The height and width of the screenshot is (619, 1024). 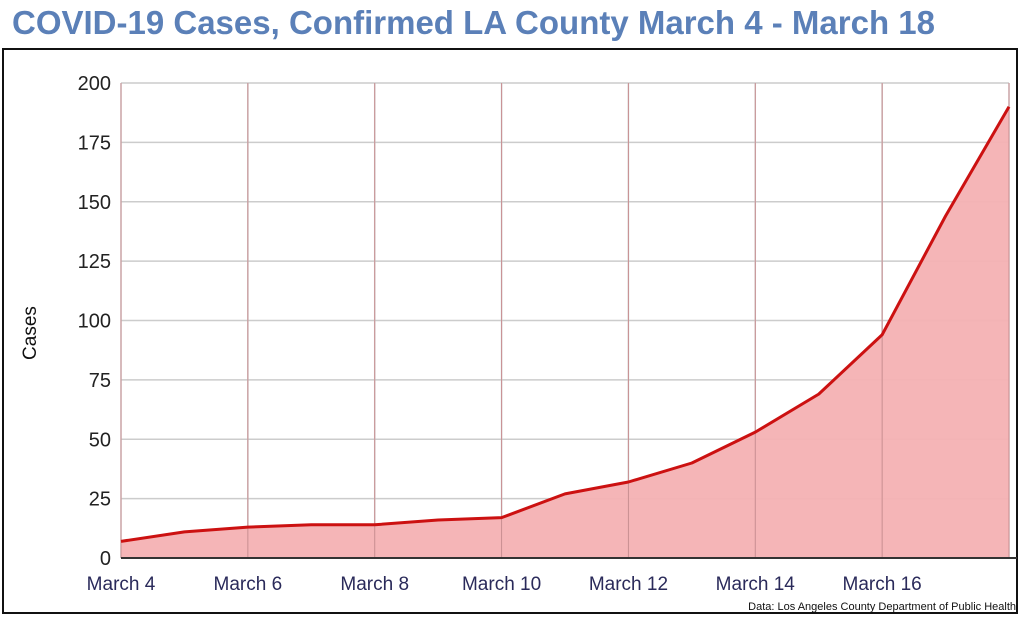 I want to click on y-tick-label: 50, so click(x=100, y=440).